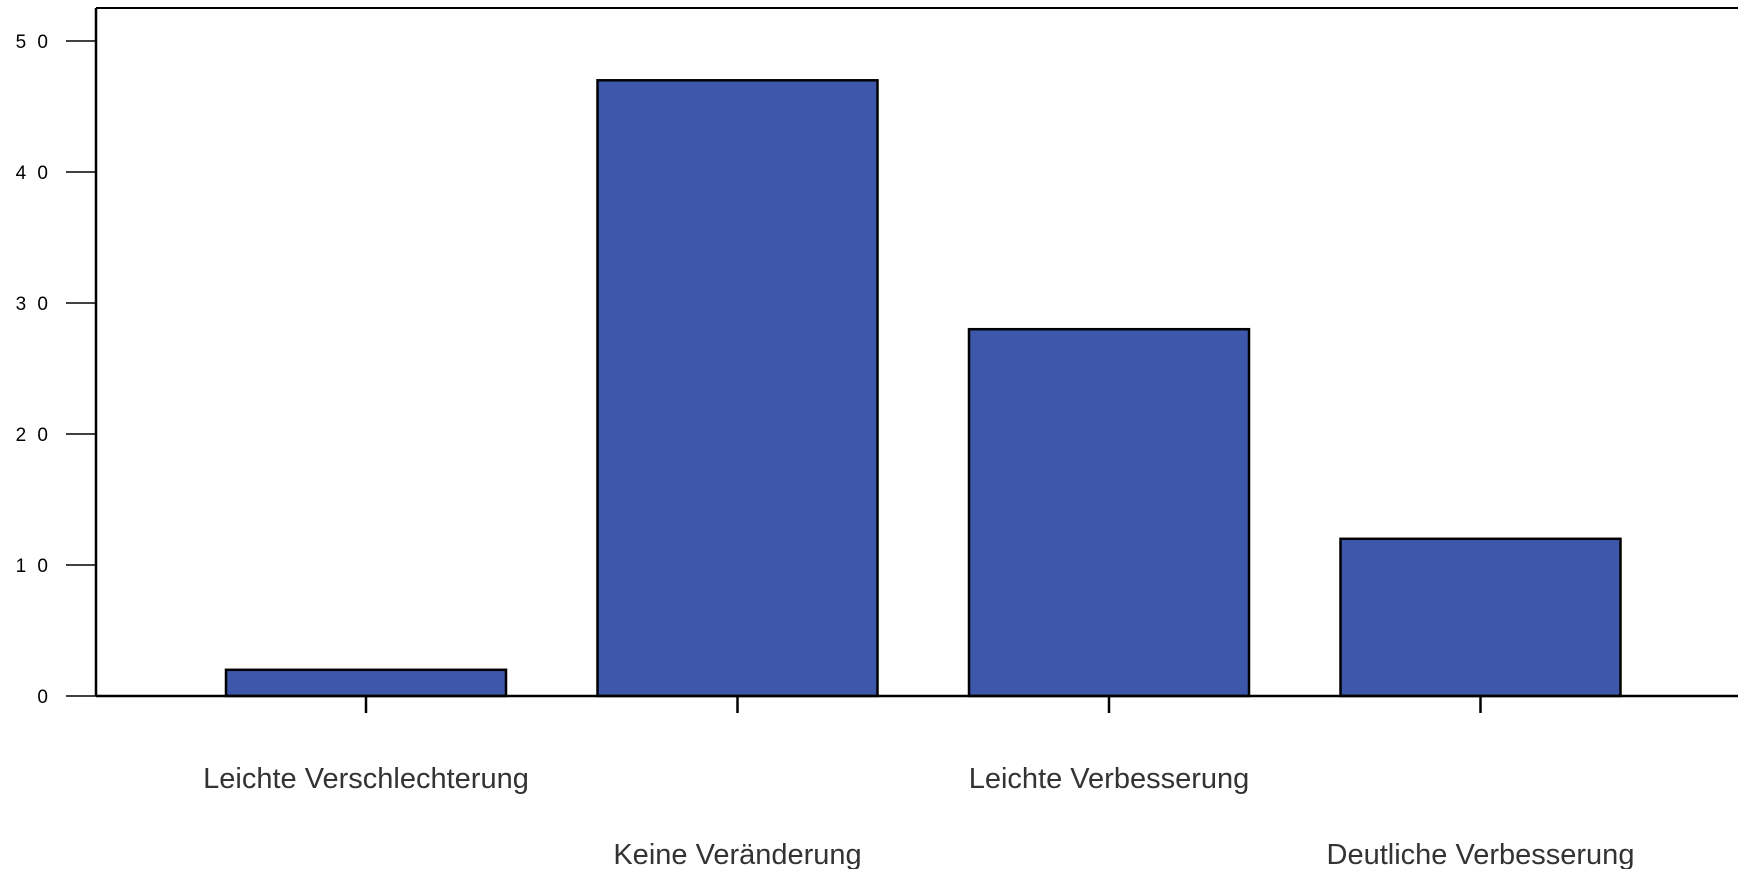 Image resolution: width=1738 pixels, height=869 pixels. I want to click on y-tick-label: 1 0, so click(33, 566).